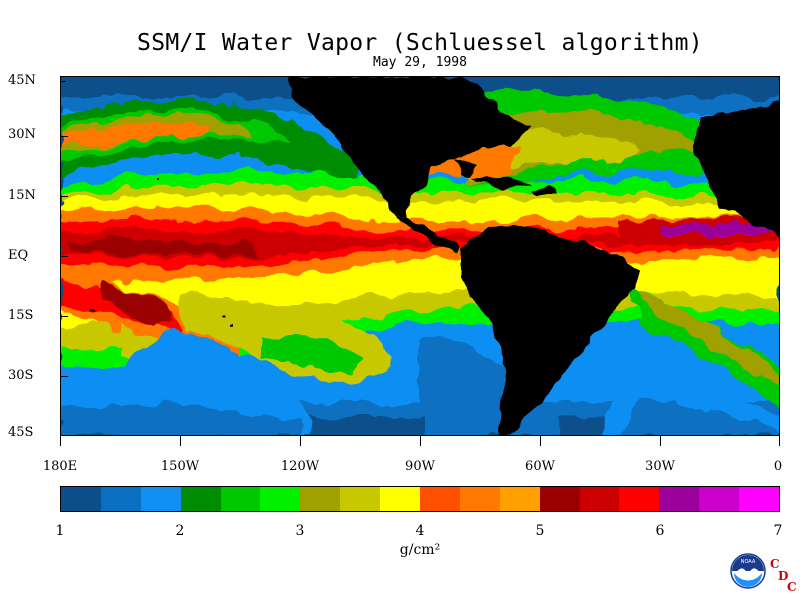  I want to click on colorbar-tick-label: 5, so click(540, 531).